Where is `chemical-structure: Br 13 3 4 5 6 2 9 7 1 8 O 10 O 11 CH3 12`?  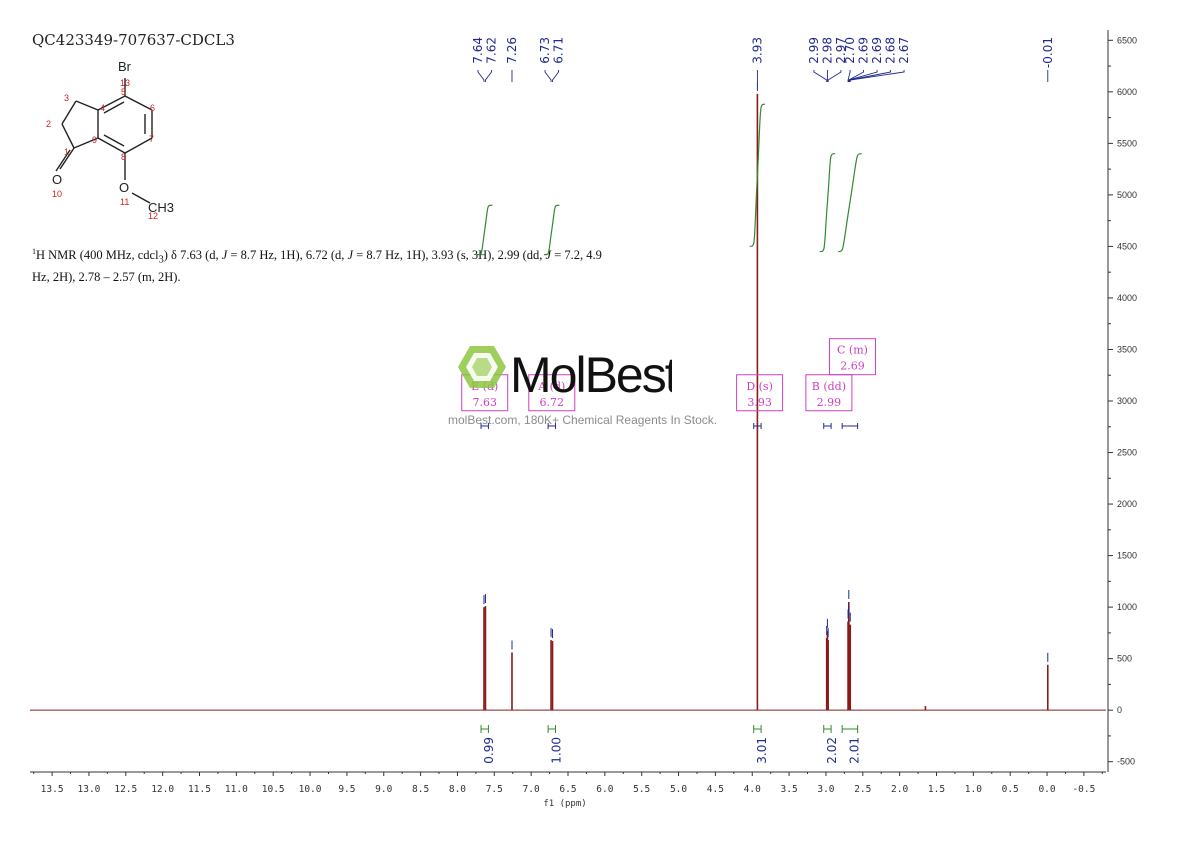
chemical-structure: Br 13 3 4 5 6 2 9 7 1 8 O 10 O 11 CH3 12 is located at coordinates (110, 140).